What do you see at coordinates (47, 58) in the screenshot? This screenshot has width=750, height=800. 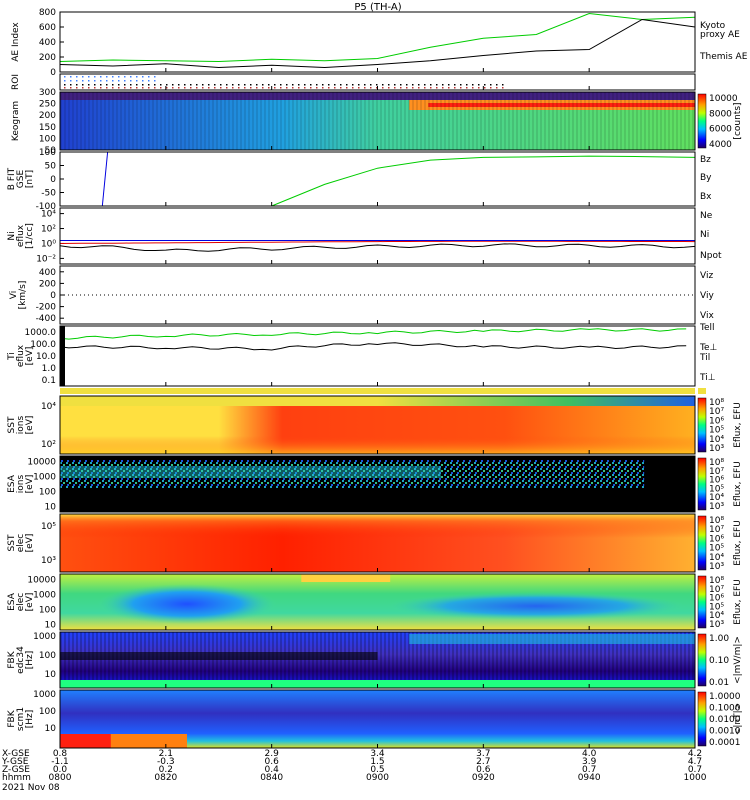 I see `ae-ytick: 200` at bounding box center [47, 58].